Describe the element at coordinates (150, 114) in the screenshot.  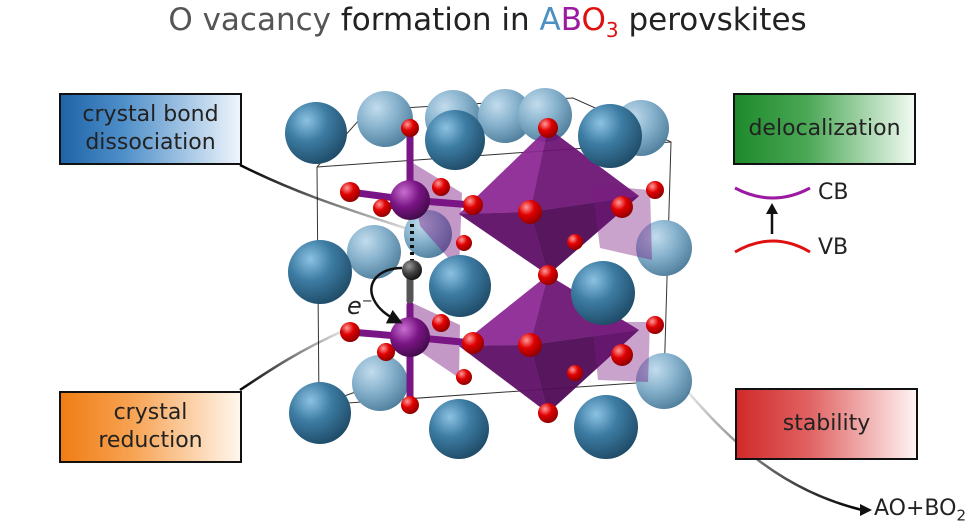
I see `bond-box-line-1: crystal bond` at that location.